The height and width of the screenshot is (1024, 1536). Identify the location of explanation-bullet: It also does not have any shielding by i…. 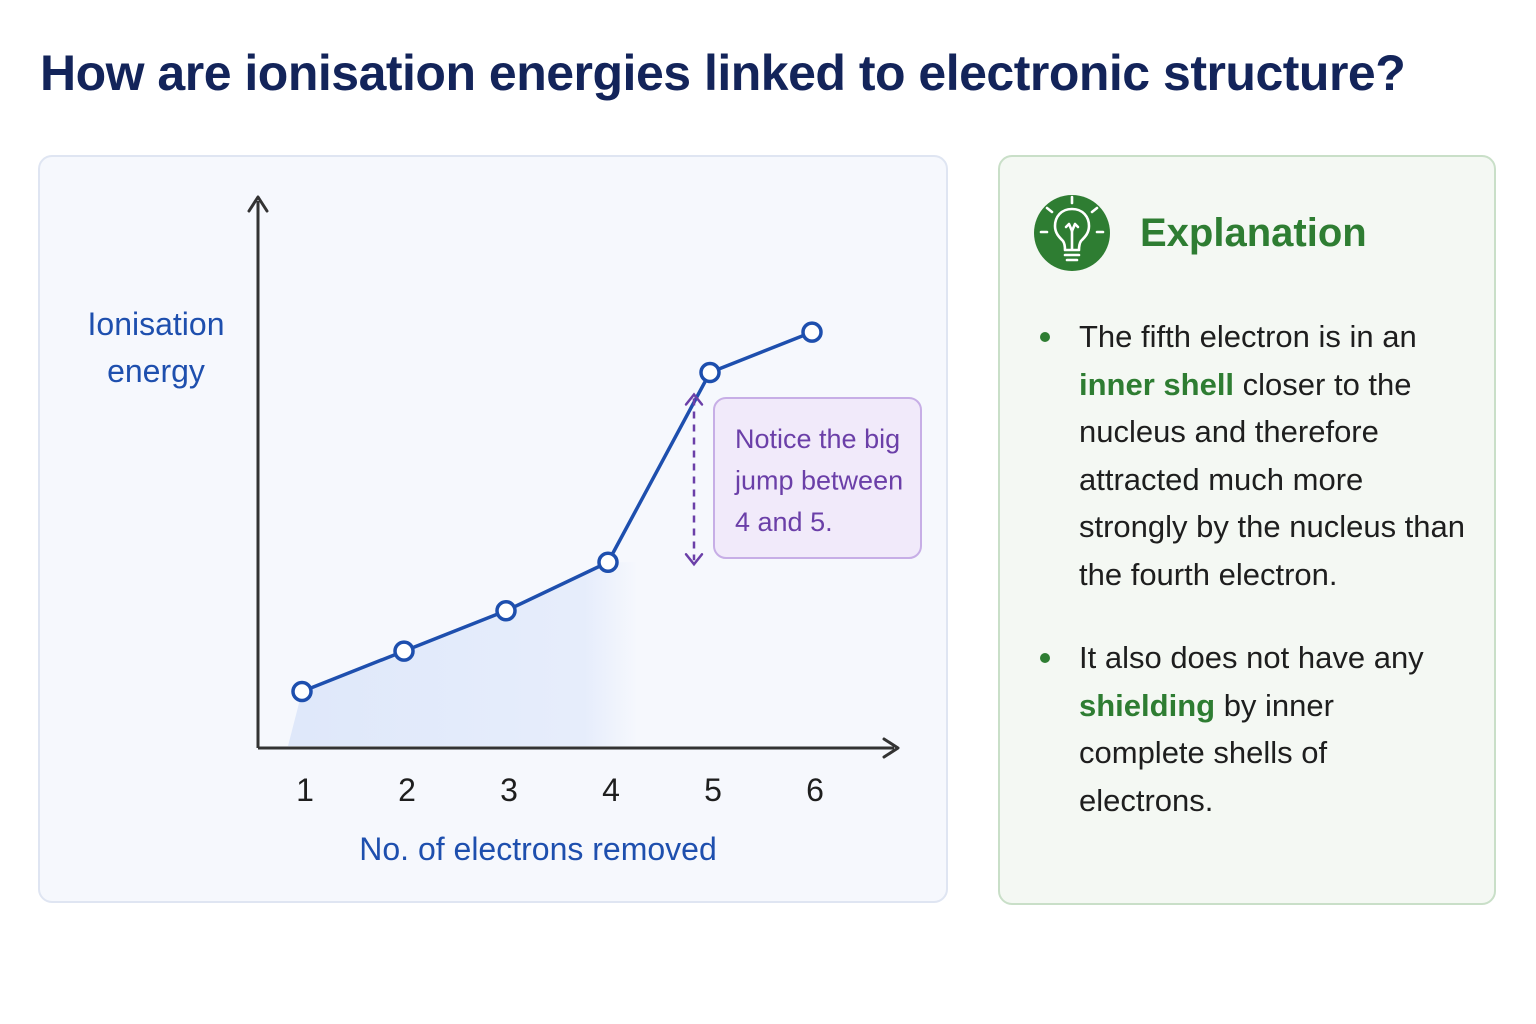
(1253, 729).